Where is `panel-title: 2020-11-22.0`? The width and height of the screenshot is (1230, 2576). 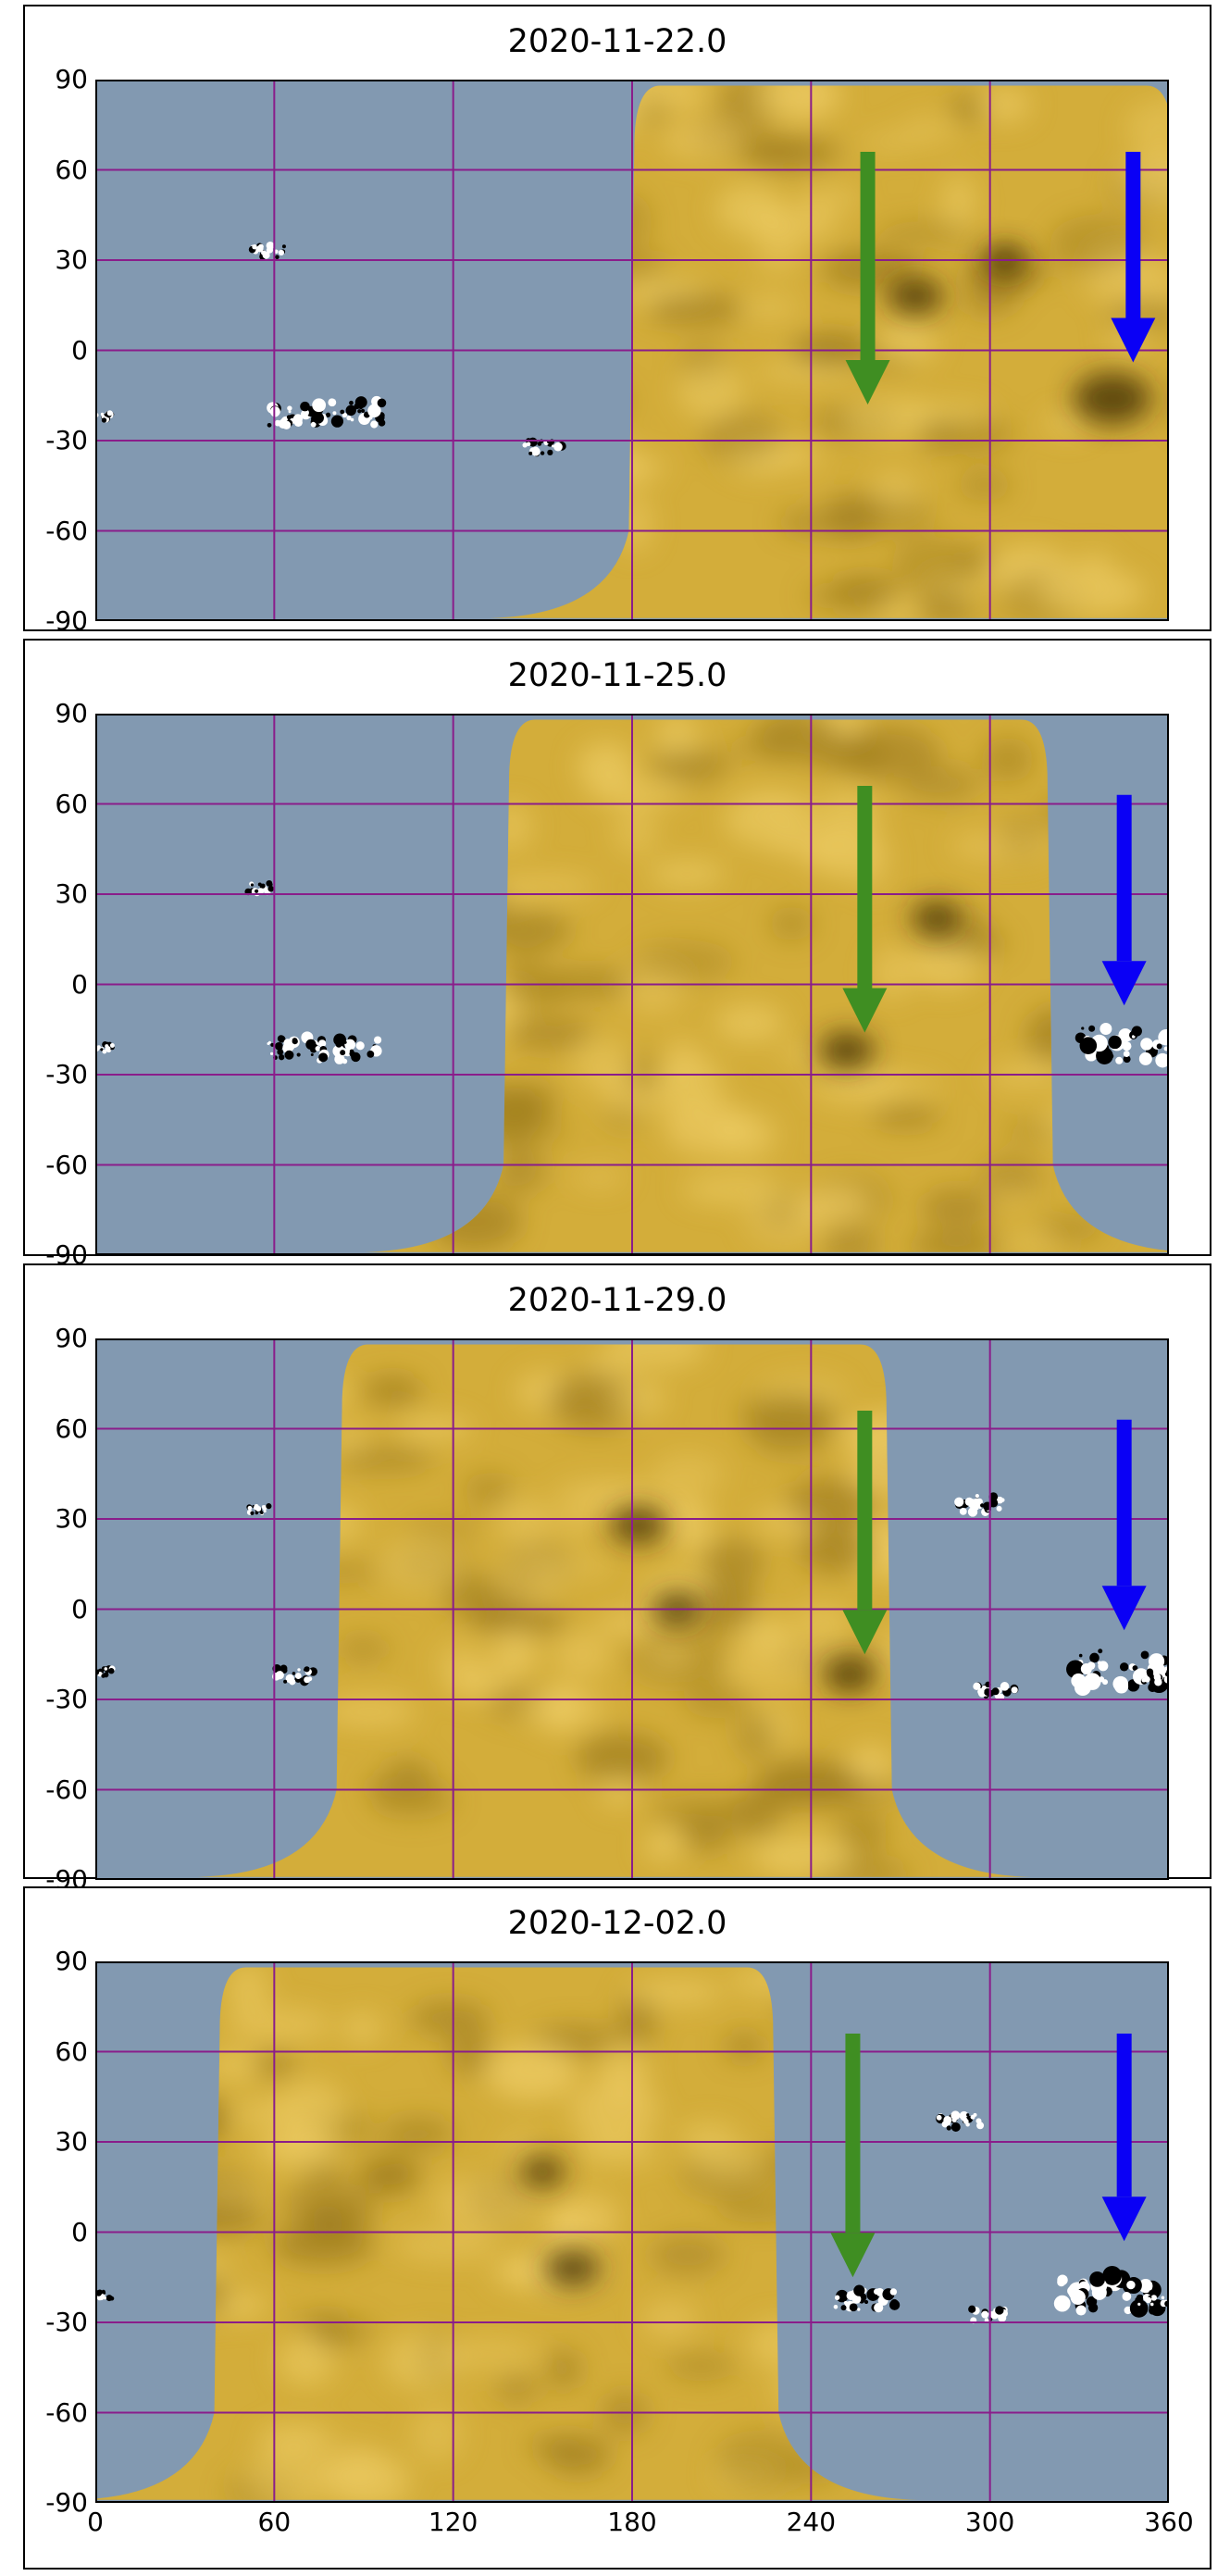
panel-title: 2020-11-22.0 is located at coordinates (617, 41).